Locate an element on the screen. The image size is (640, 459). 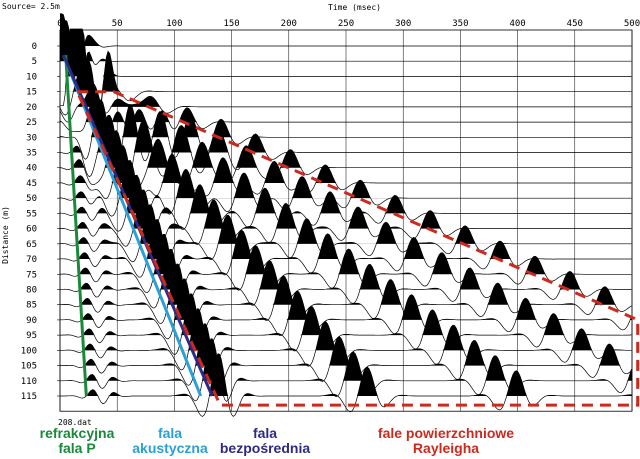
label-acoustic: fala akustyczna is located at coordinates (170, 441).